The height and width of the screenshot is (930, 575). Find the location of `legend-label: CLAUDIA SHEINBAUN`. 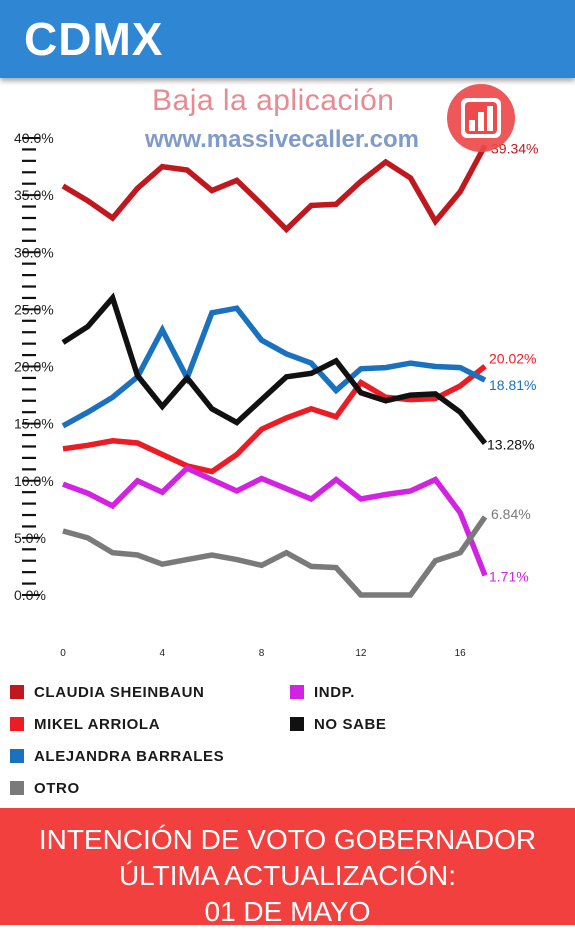

legend-label: CLAUDIA SHEINBAUN is located at coordinates (119, 692).